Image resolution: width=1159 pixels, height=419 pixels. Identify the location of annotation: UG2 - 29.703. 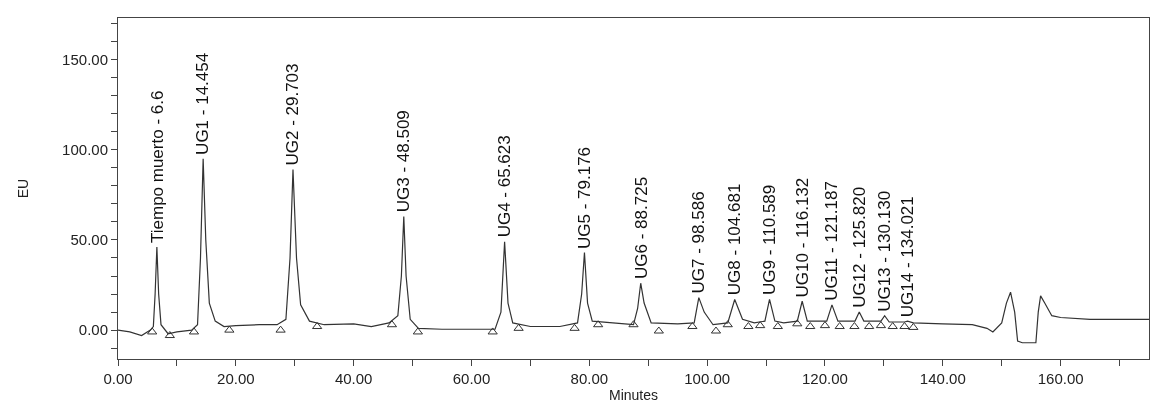
(293, 114).